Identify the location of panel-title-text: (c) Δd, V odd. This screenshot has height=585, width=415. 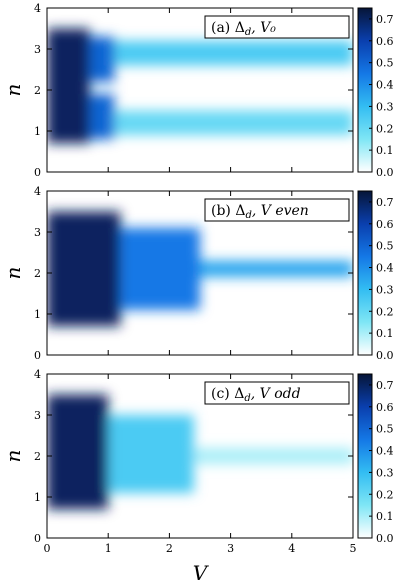
(256, 395).